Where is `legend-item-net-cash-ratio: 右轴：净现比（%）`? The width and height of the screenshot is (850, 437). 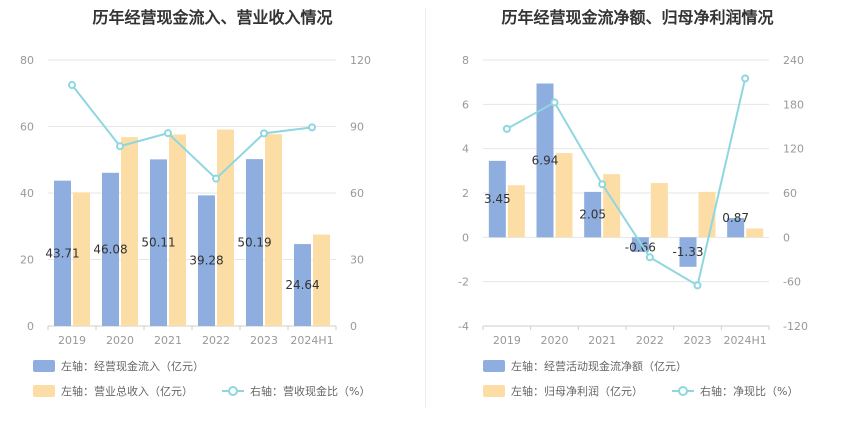 legend-item-net-cash-ratio: 右轴：净现比（%） is located at coordinates (735, 391).